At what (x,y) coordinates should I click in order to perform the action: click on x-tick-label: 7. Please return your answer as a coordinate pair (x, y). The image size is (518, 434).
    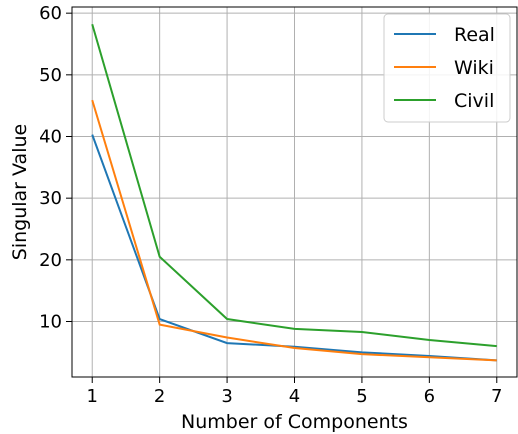
    Looking at the image, I should click on (496, 396).